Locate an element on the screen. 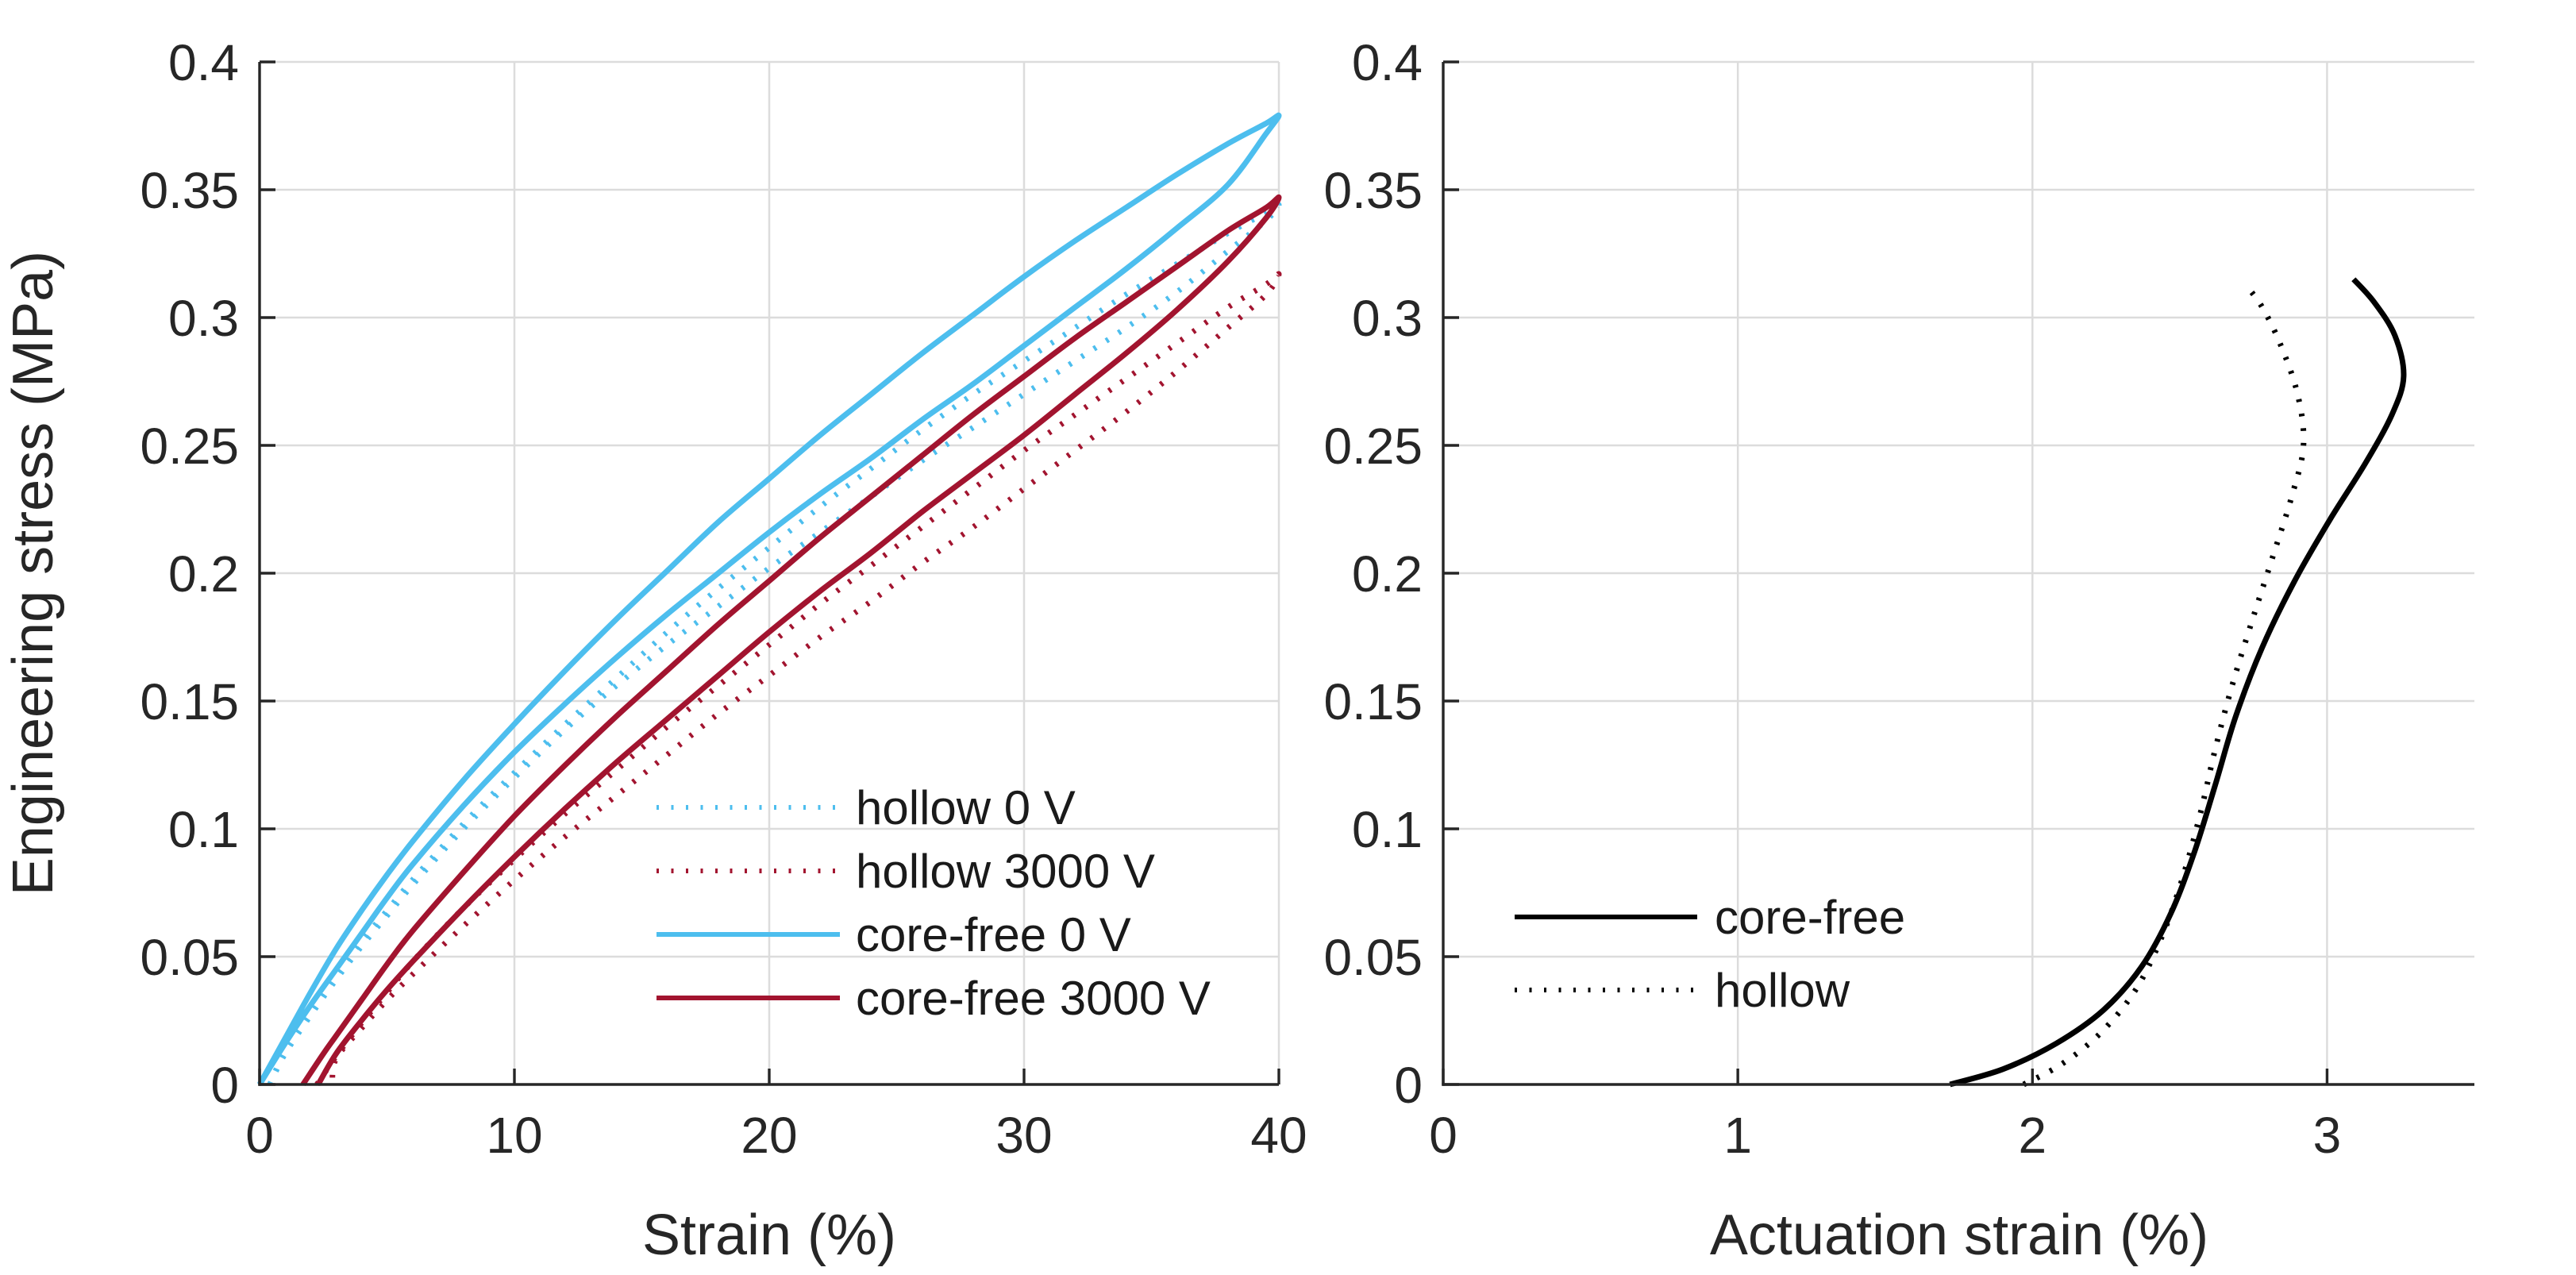  left-y-tick-label: 0.1 is located at coordinates (204, 829).